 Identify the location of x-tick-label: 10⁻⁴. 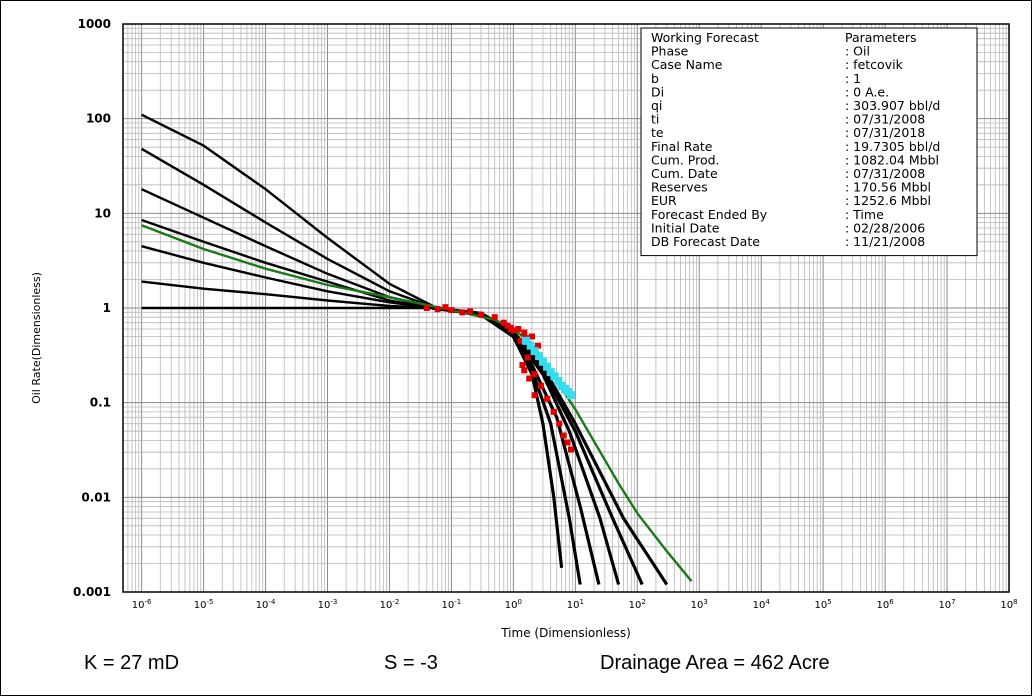
(266, 604).